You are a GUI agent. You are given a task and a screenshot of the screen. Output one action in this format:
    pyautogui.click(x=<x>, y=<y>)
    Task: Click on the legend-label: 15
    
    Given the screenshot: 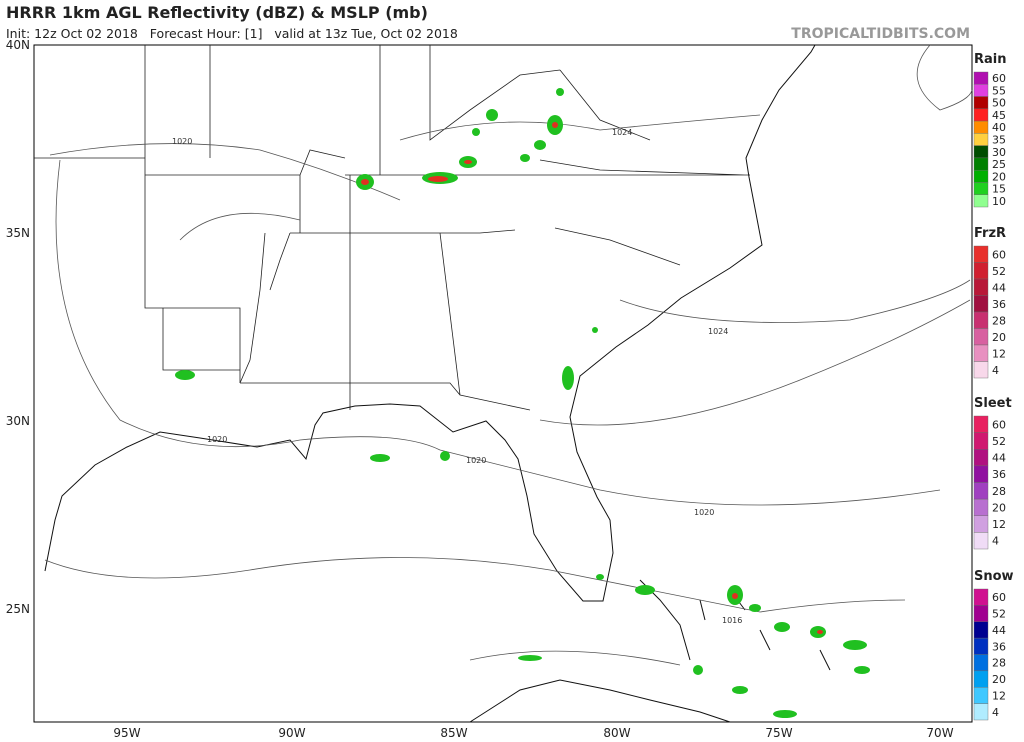 What is the action you would take?
    pyautogui.click(x=999, y=189)
    